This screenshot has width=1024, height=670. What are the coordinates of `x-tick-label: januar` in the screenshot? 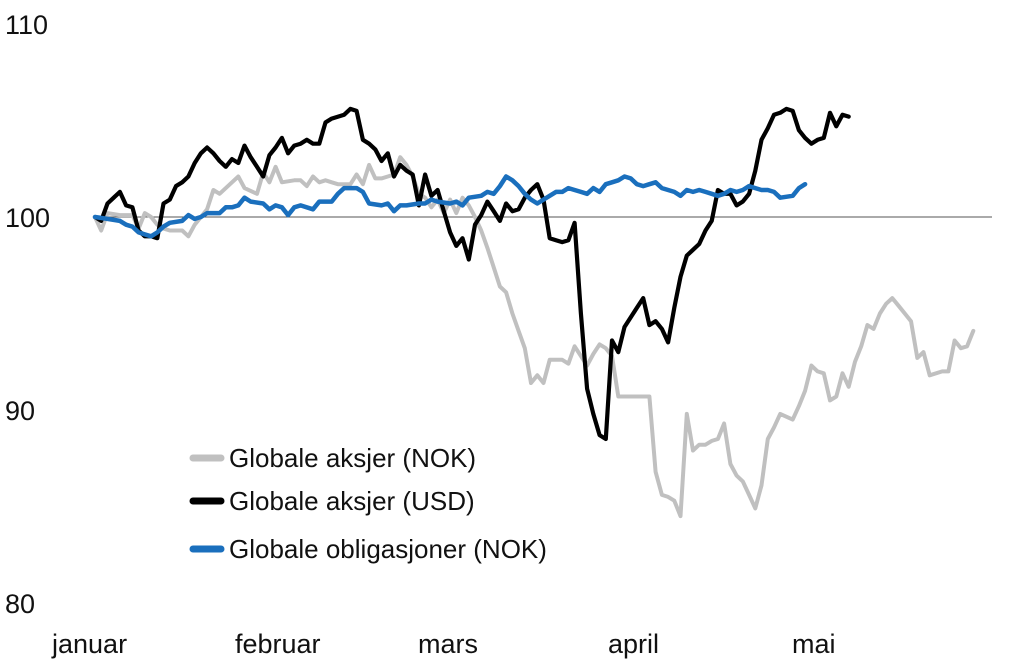 It's located at (89, 644).